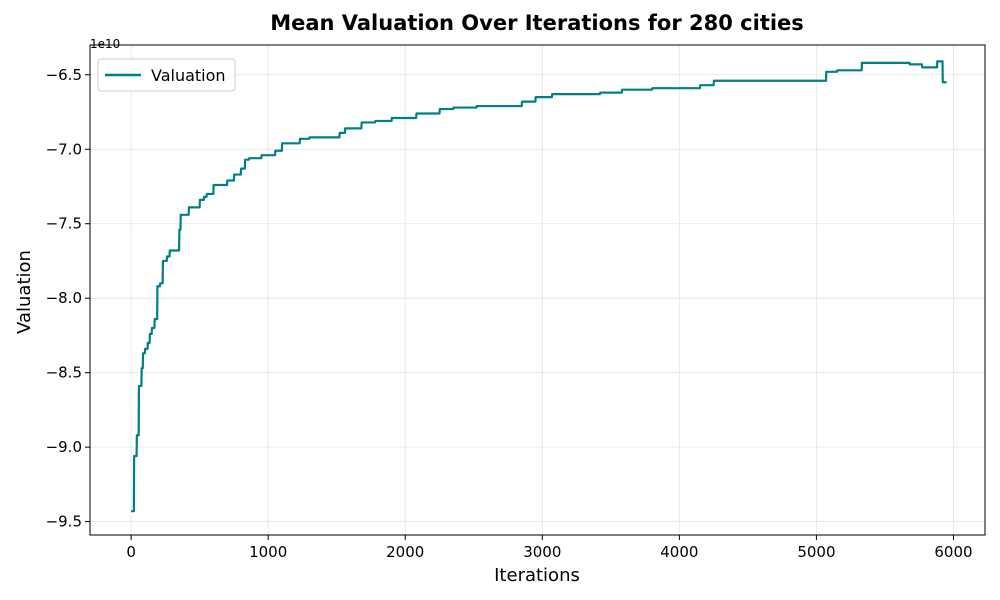  What do you see at coordinates (679, 552) in the screenshot?
I see `x-tick-label: 4000` at bounding box center [679, 552].